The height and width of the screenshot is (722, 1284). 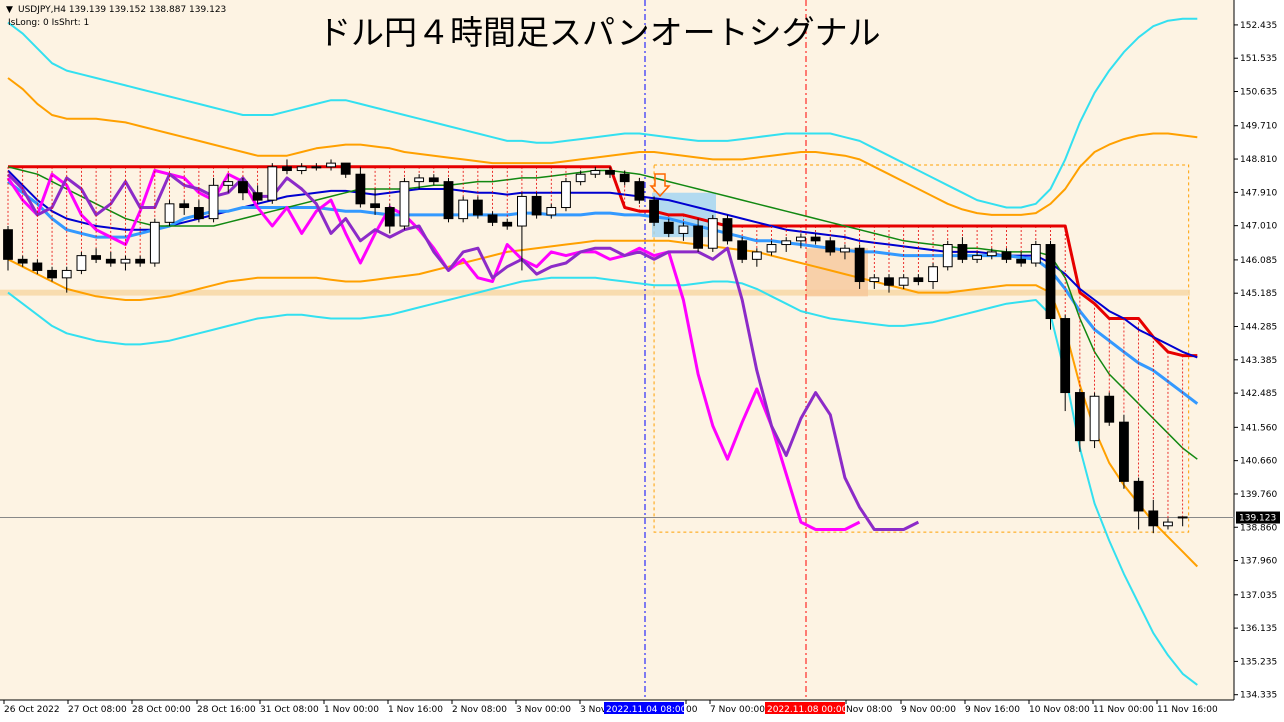 I want to click on last-price-label: 139.123, so click(x=1257, y=519).